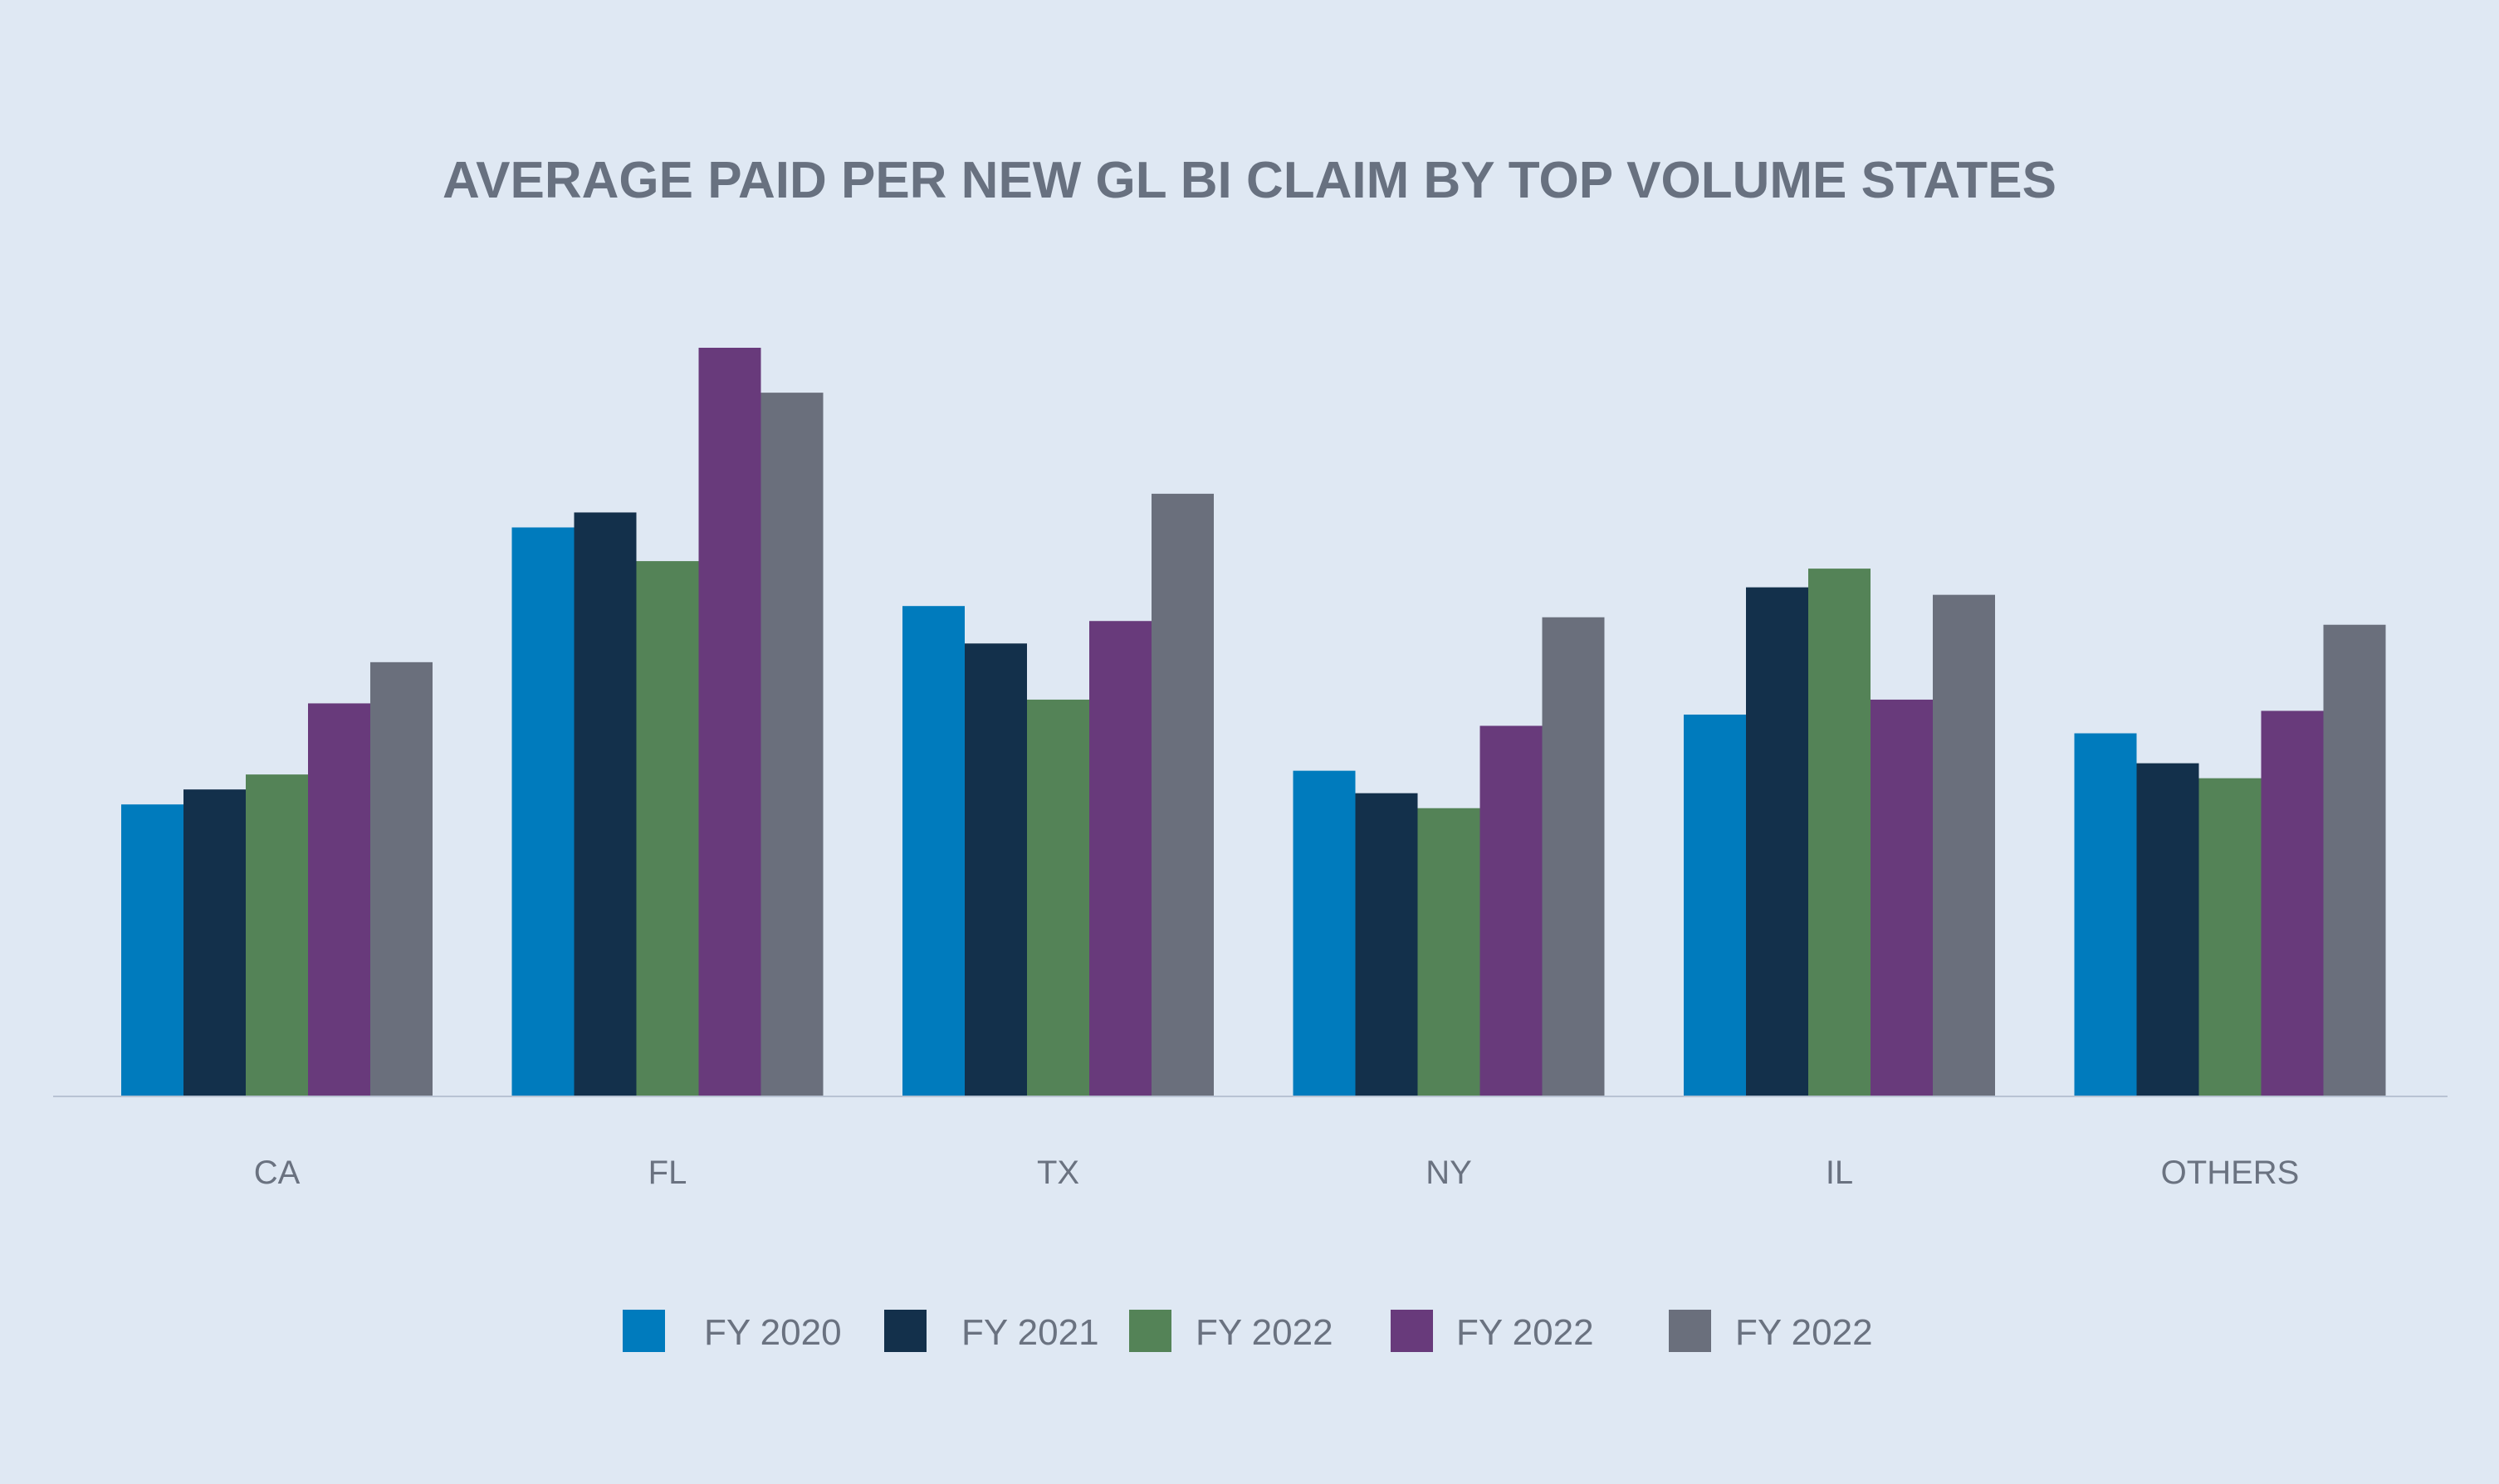  What do you see at coordinates (1525, 1332) in the screenshot?
I see `legend-label-4: FY 2022` at bounding box center [1525, 1332].